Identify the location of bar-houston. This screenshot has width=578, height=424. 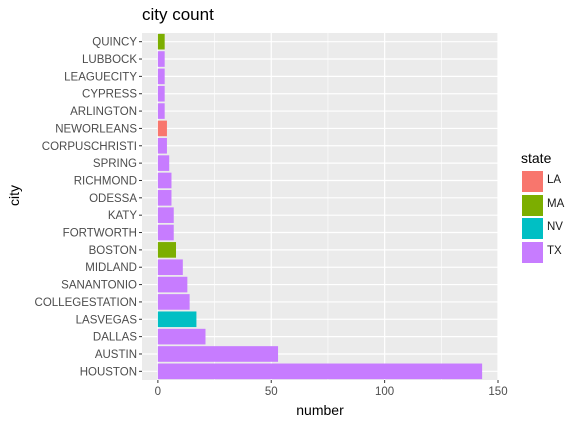
(320, 371).